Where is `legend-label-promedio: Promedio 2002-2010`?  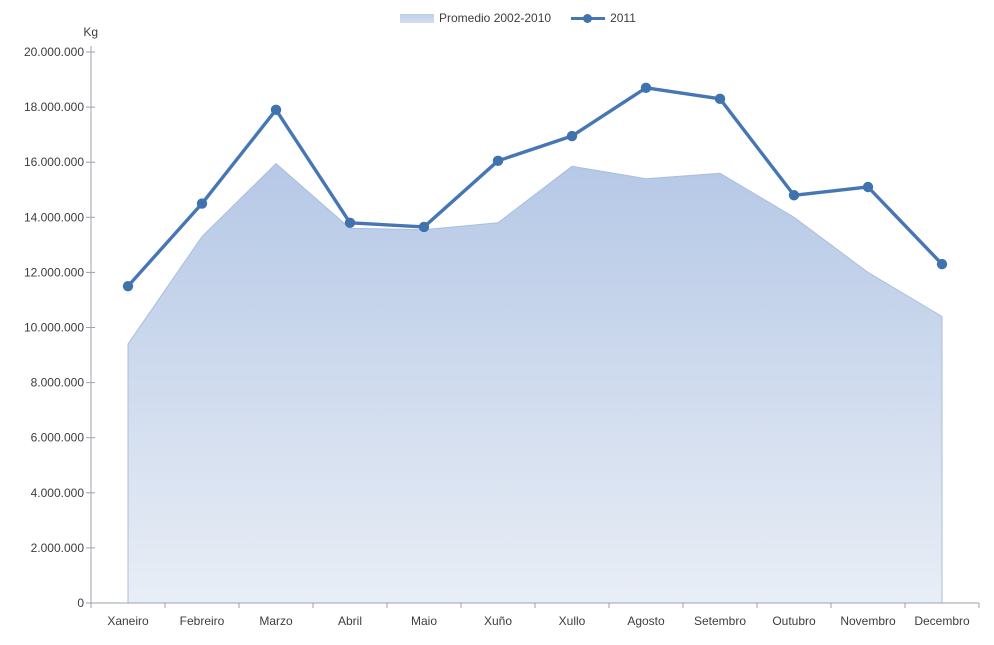
legend-label-promedio: Promedio 2002-2010 is located at coordinates (495, 18).